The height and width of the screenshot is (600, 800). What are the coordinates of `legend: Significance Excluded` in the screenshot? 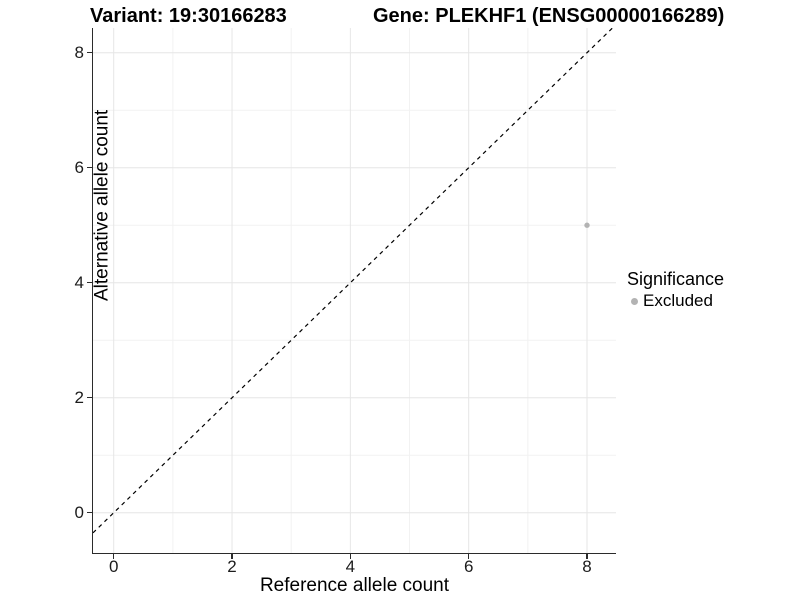 It's located at (675, 289).